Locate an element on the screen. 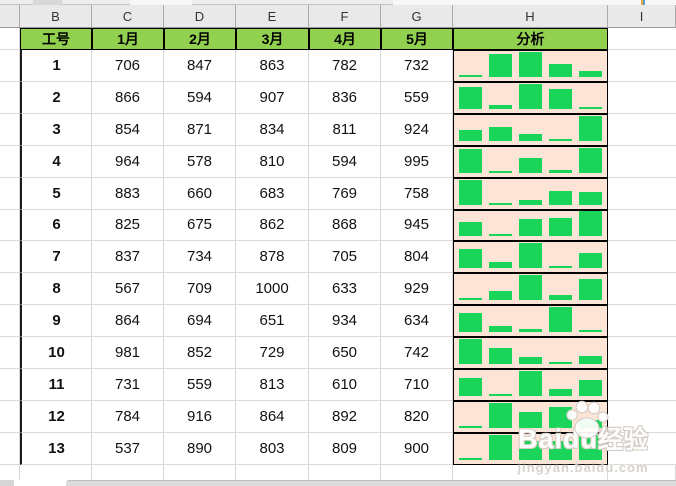 The height and width of the screenshot is (486, 676). column-header-E: E is located at coordinates (272, 16).